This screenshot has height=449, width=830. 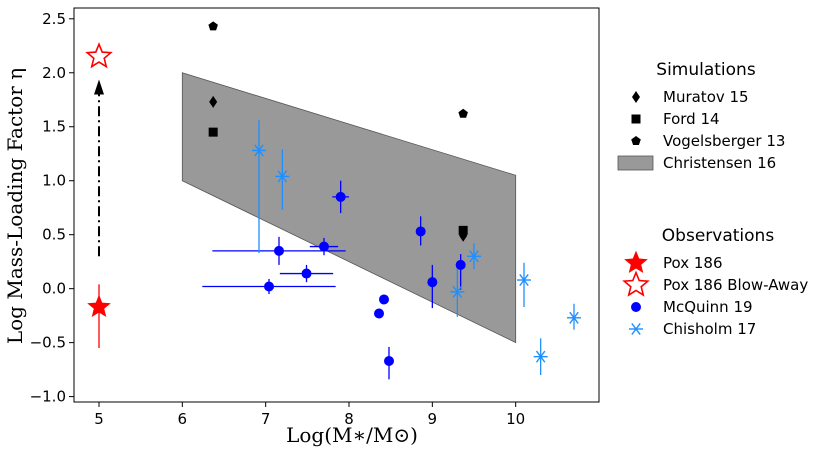 I want to click on y-tick-label: 0.0, so click(x=54, y=289).